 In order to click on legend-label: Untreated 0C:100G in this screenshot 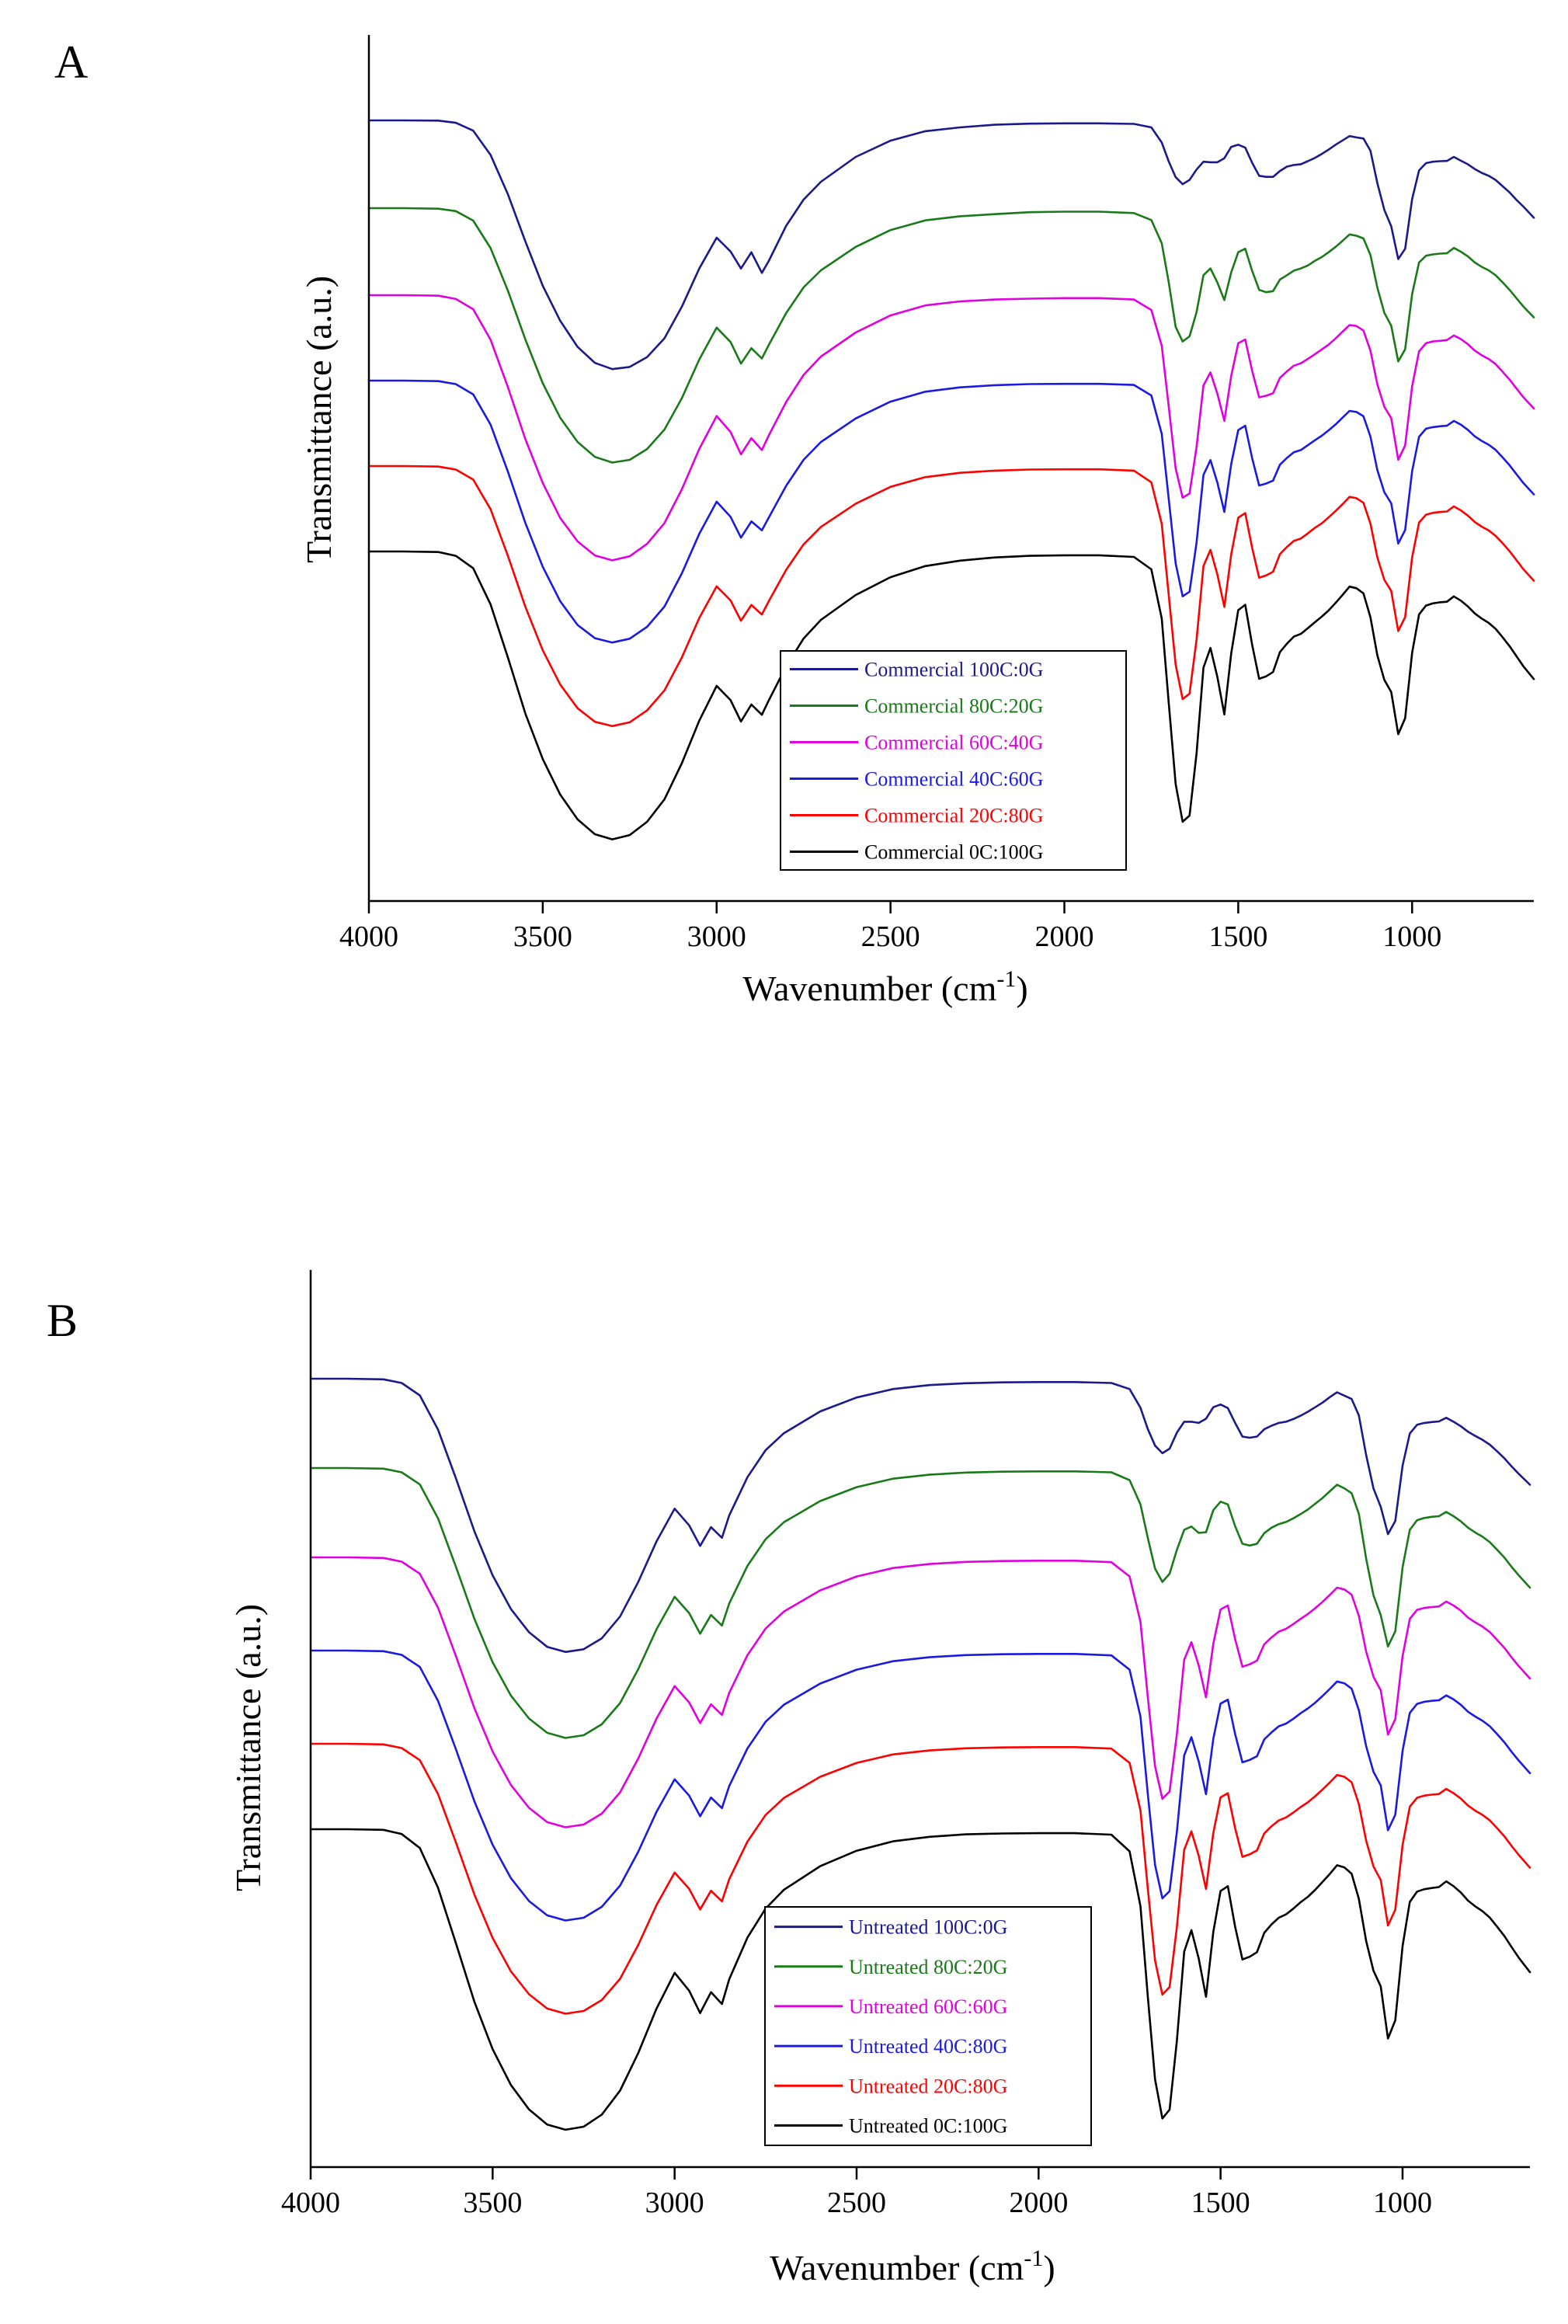, I will do `click(928, 2125)`.